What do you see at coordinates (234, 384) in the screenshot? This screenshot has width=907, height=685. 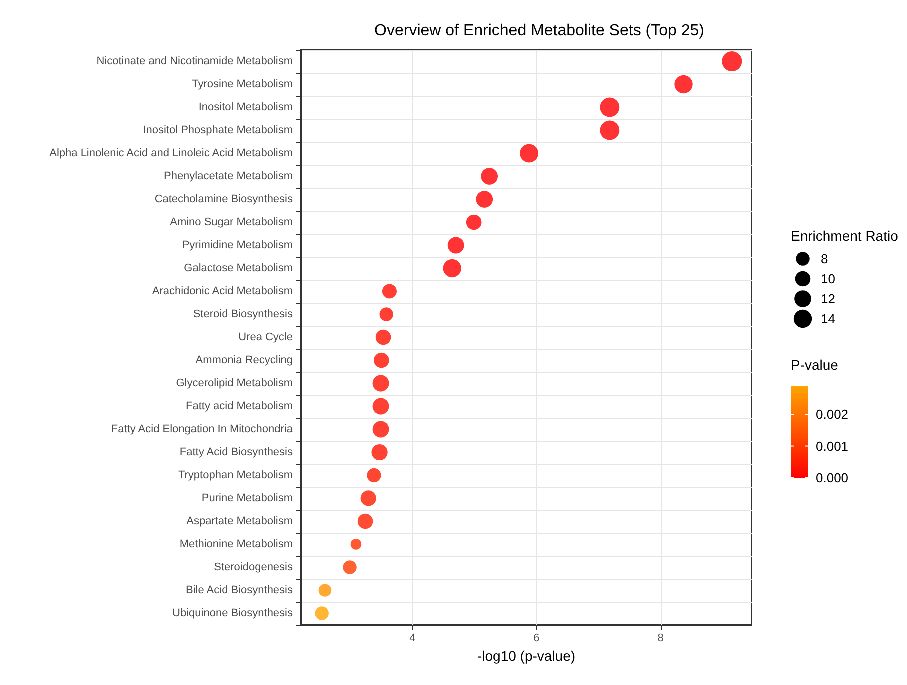 I see `y-tick-label: Glycerolipid Metabolism` at bounding box center [234, 384].